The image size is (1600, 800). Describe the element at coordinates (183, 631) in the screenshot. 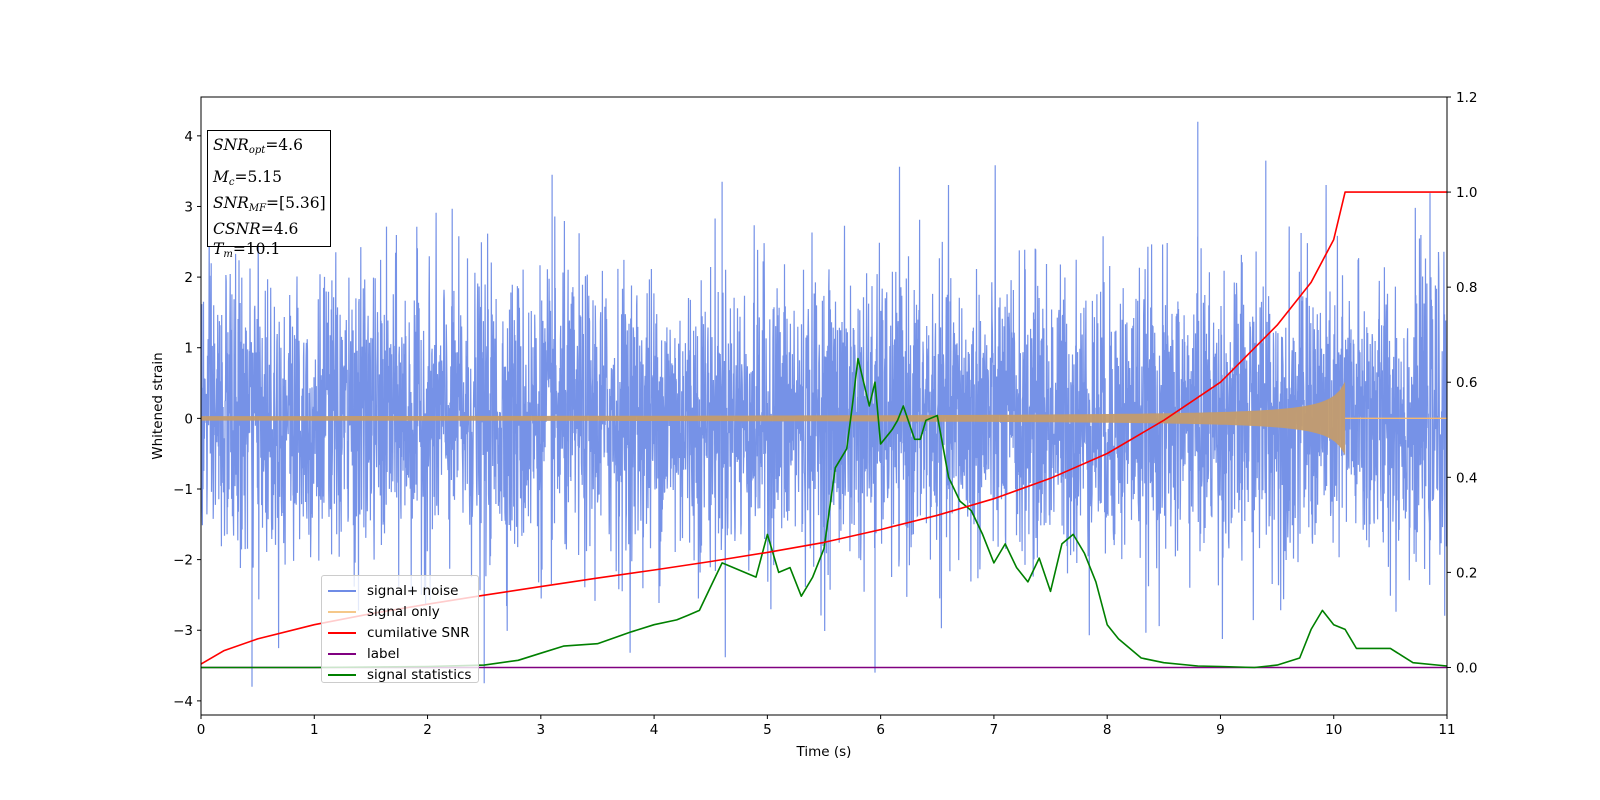

I see `y-left-tick-label: −3` at that location.